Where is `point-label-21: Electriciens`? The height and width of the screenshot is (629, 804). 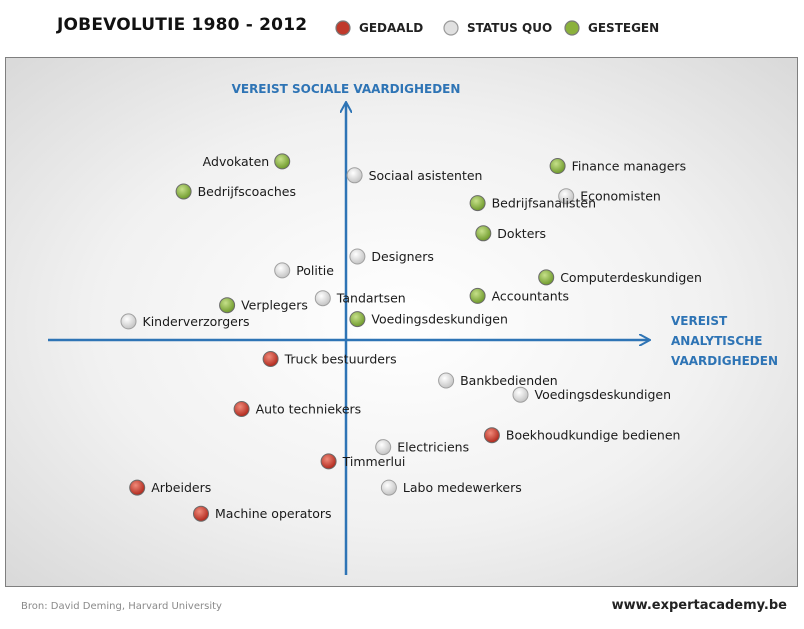
point-label-21: Electriciens is located at coordinates (433, 447).